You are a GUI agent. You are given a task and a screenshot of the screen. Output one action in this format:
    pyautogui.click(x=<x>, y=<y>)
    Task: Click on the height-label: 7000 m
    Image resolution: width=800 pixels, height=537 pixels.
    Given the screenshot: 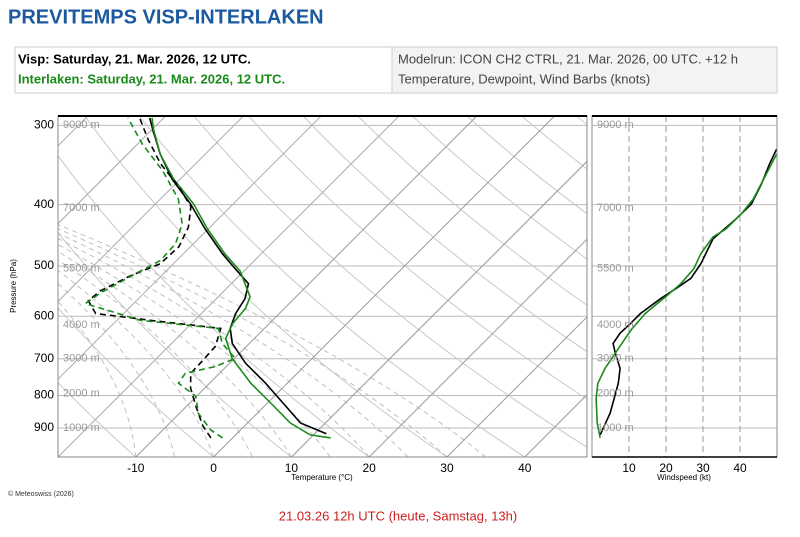 What is the action you would take?
    pyautogui.click(x=81, y=208)
    